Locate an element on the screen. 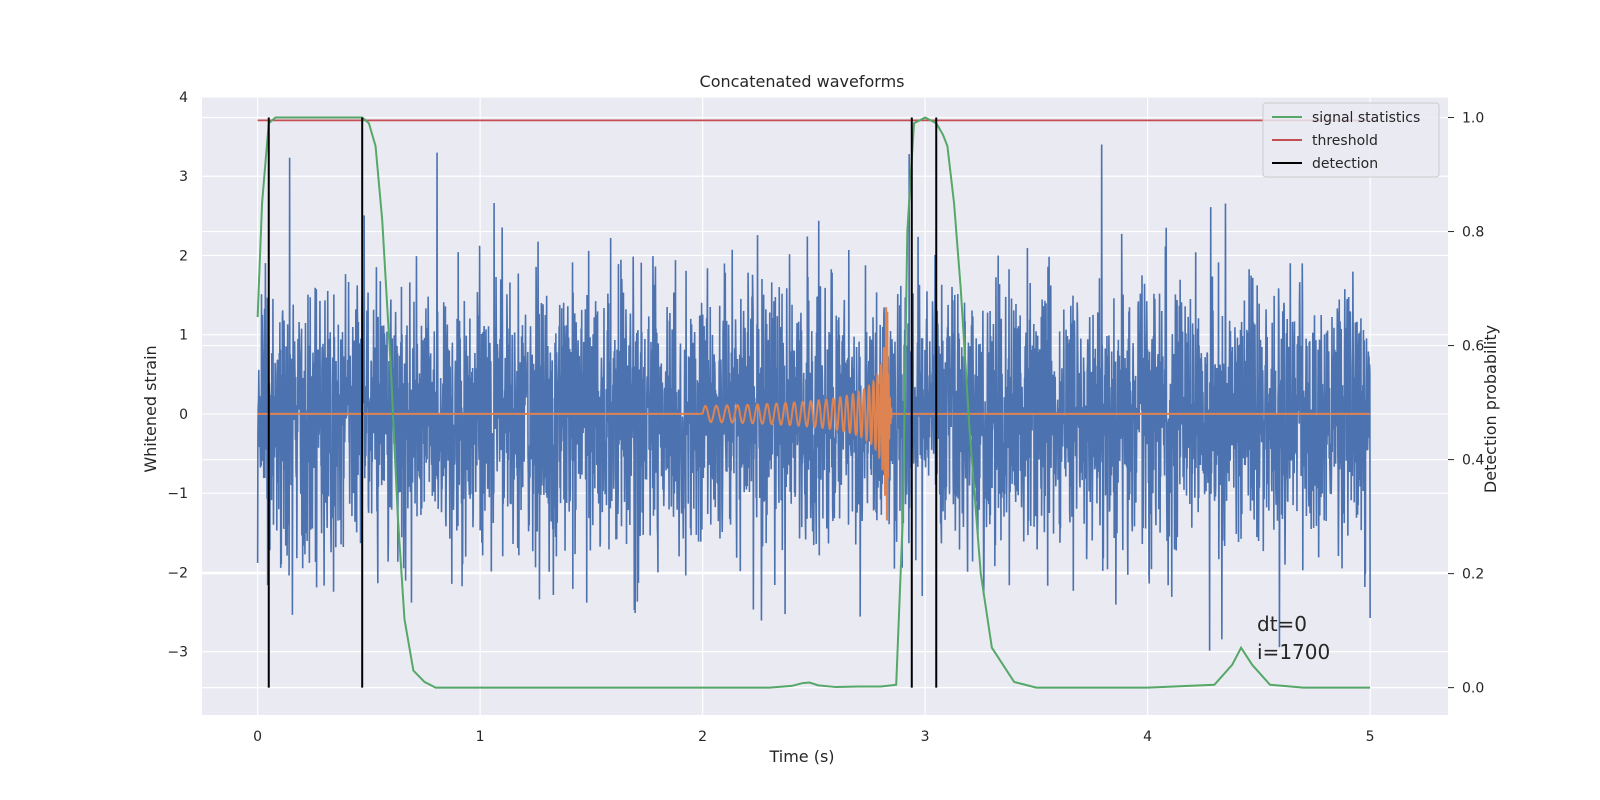  annotation-dt: dt=0 is located at coordinates (1282, 624).